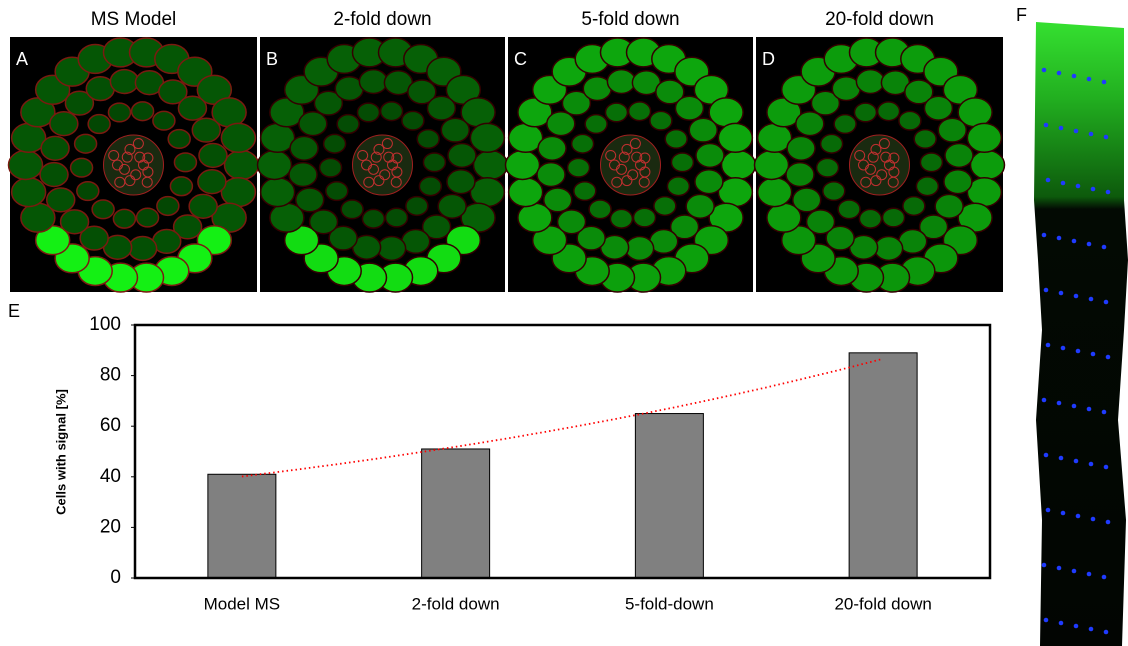 This screenshot has width=1128, height=646. Describe the element at coordinates (1081, 334) in the screenshot. I see `root-strip` at that location.